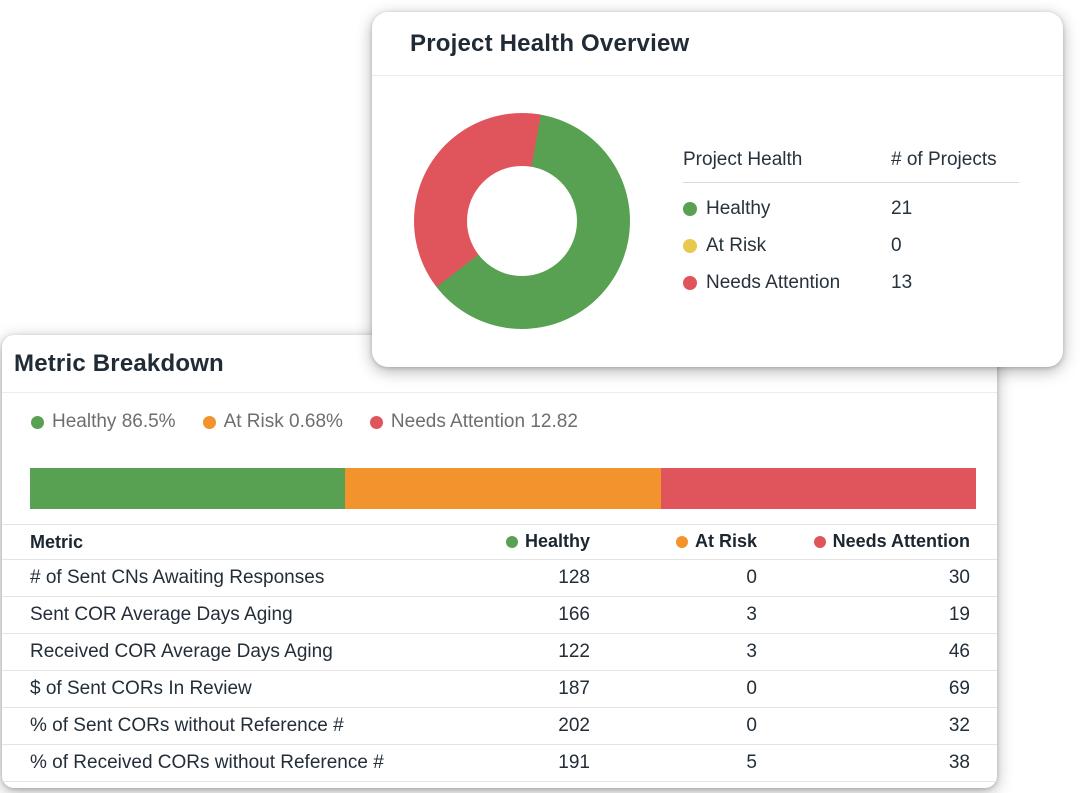 The height and width of the screenshot is (793, 1082). I want to click on healthy-cell: 187, so click(510, 689).